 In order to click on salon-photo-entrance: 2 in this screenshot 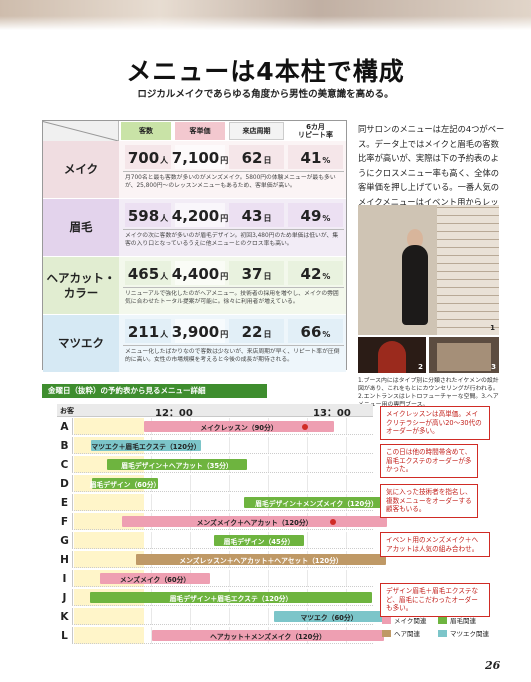, I will do `click(392, 355)`.